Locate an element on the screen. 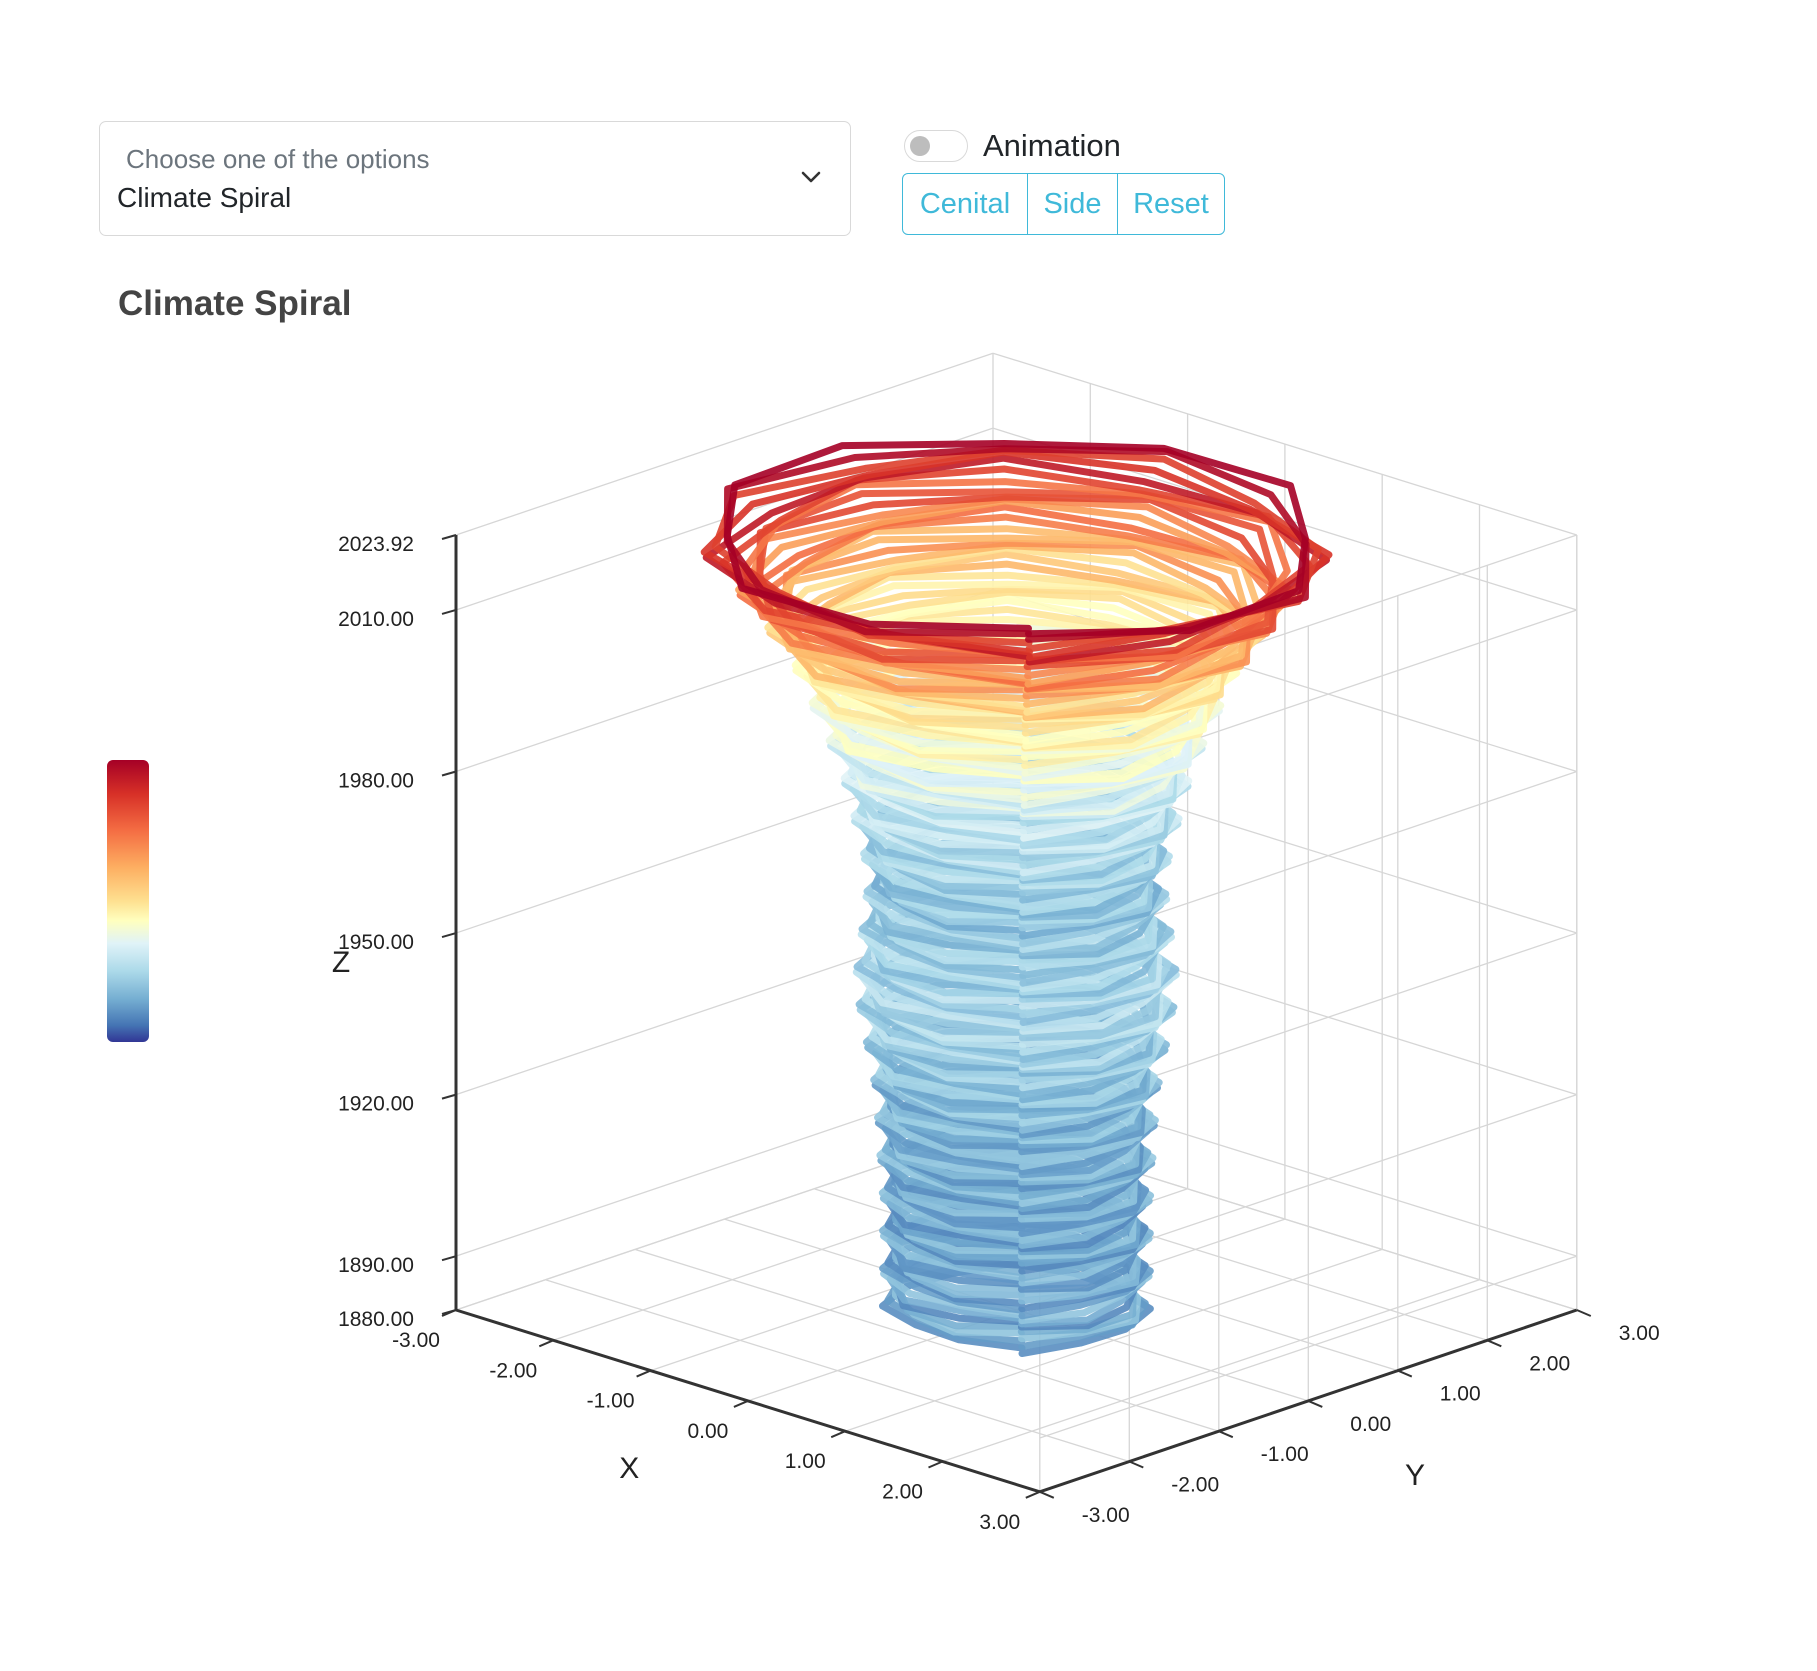  toggle-knob is located at coordinates (920, 146).